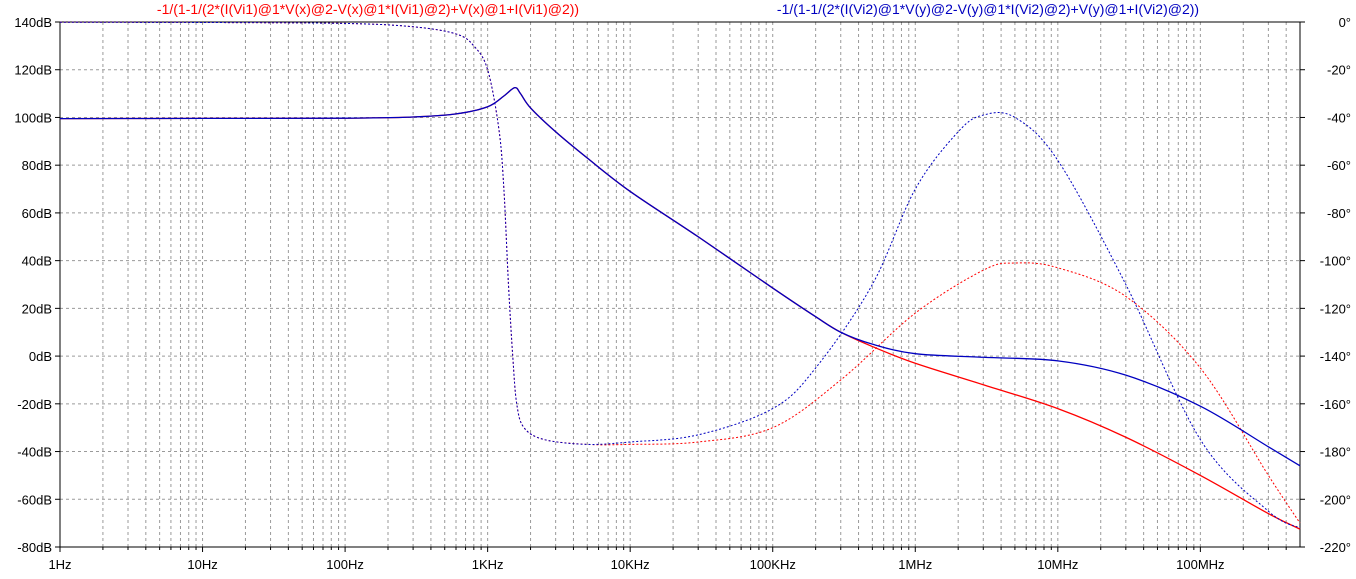 The width and height of the screenshot is (1356, 579). I want to click on y-left-tick-label: -80dB, so click(34, 547).